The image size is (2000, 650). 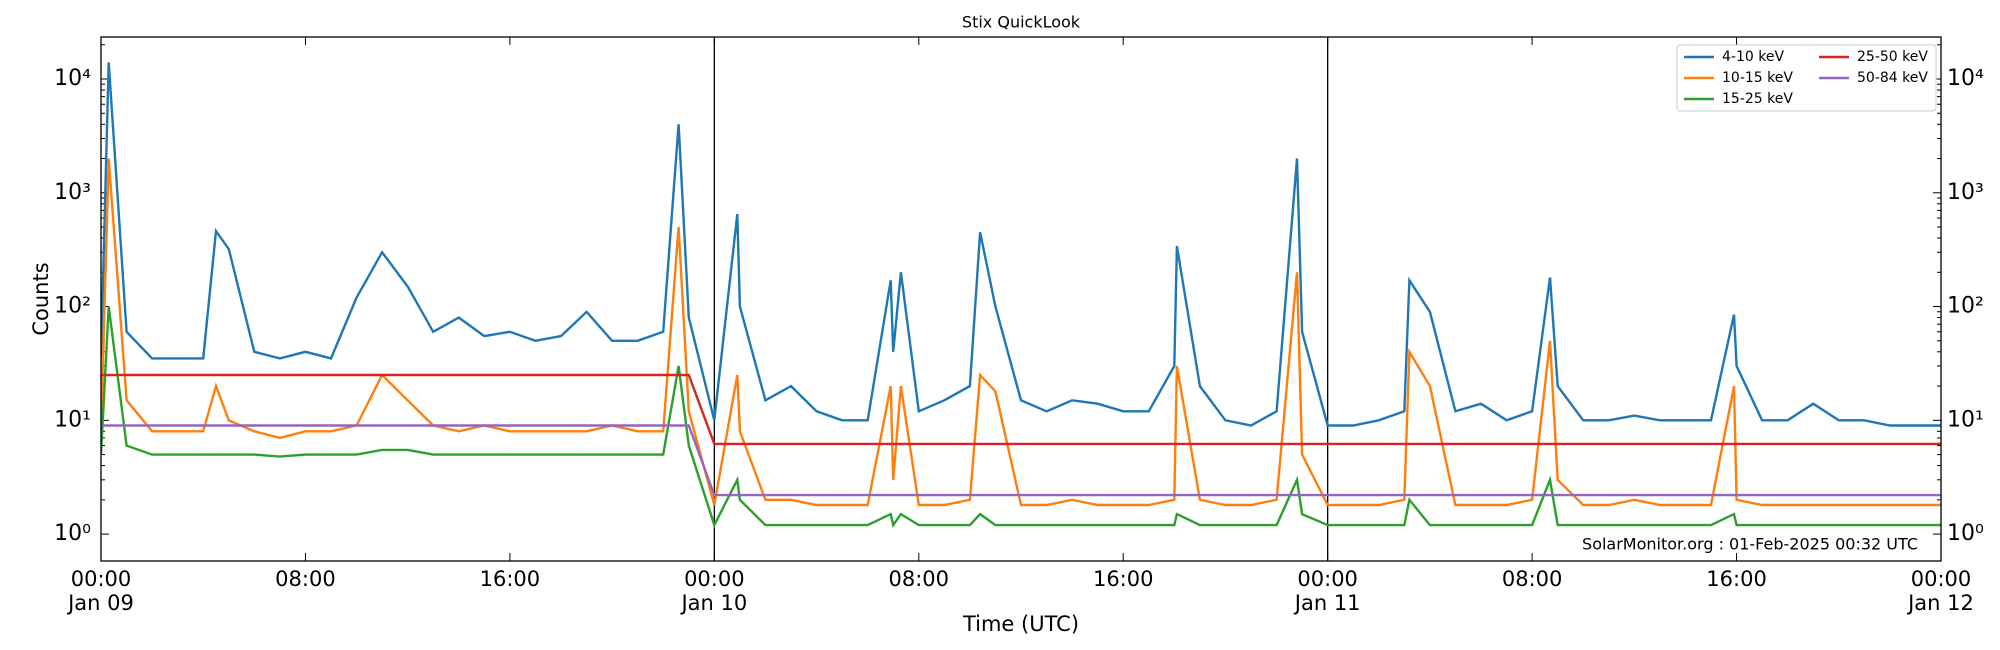 I want to click on legend-label: 50-84 keV, so click(x=1892, y=78).